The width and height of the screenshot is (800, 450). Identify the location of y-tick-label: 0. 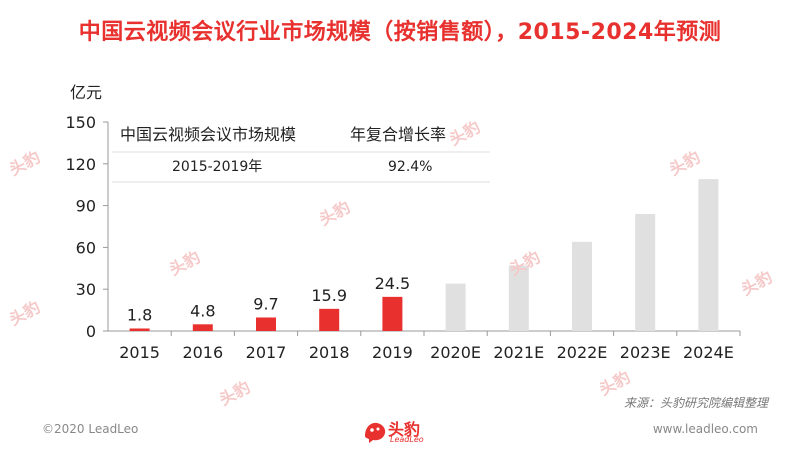
(91, 331).